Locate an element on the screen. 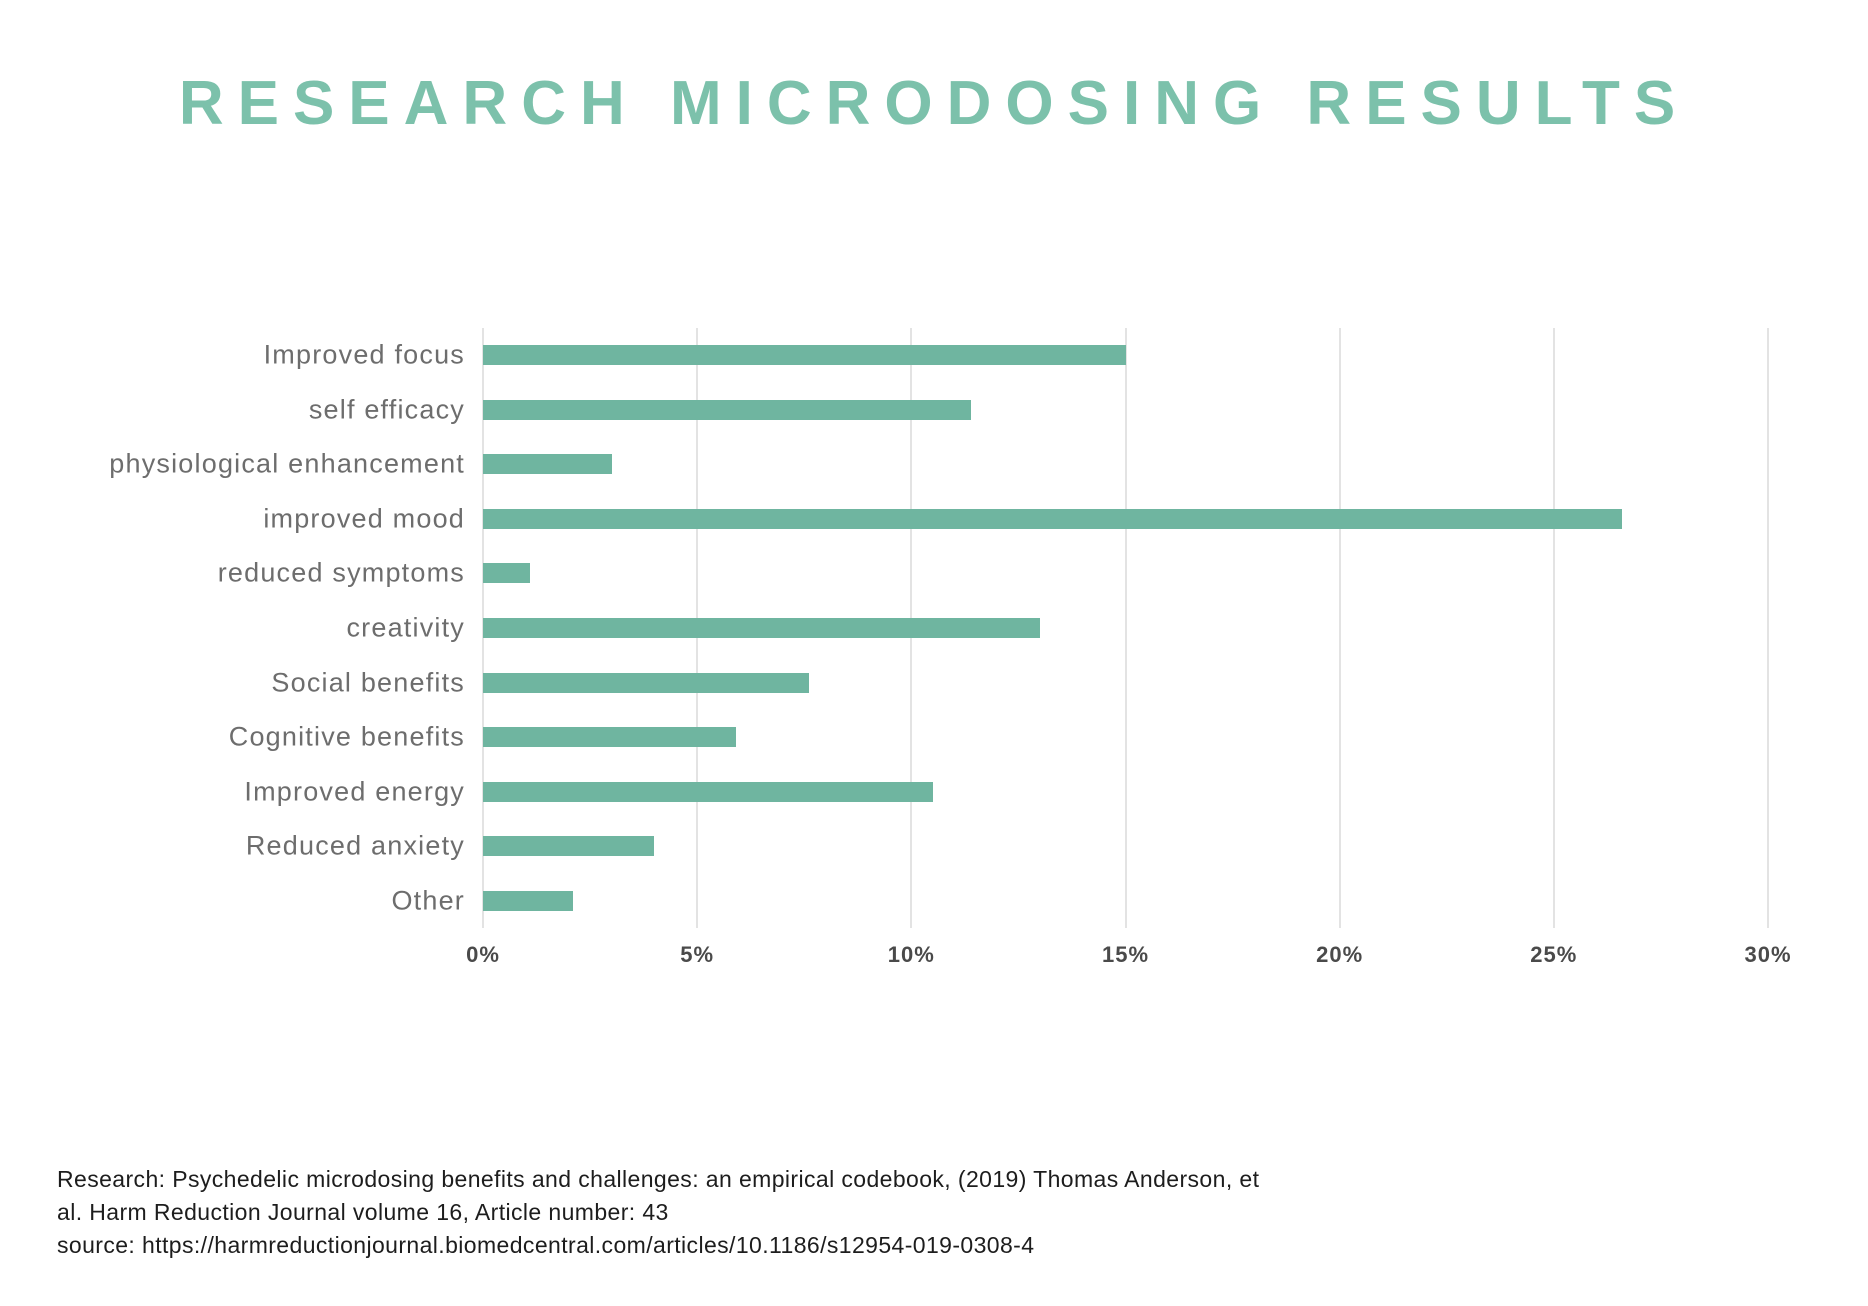  chart-row: Reduced anxiety is located at coordinates (1007, 846).